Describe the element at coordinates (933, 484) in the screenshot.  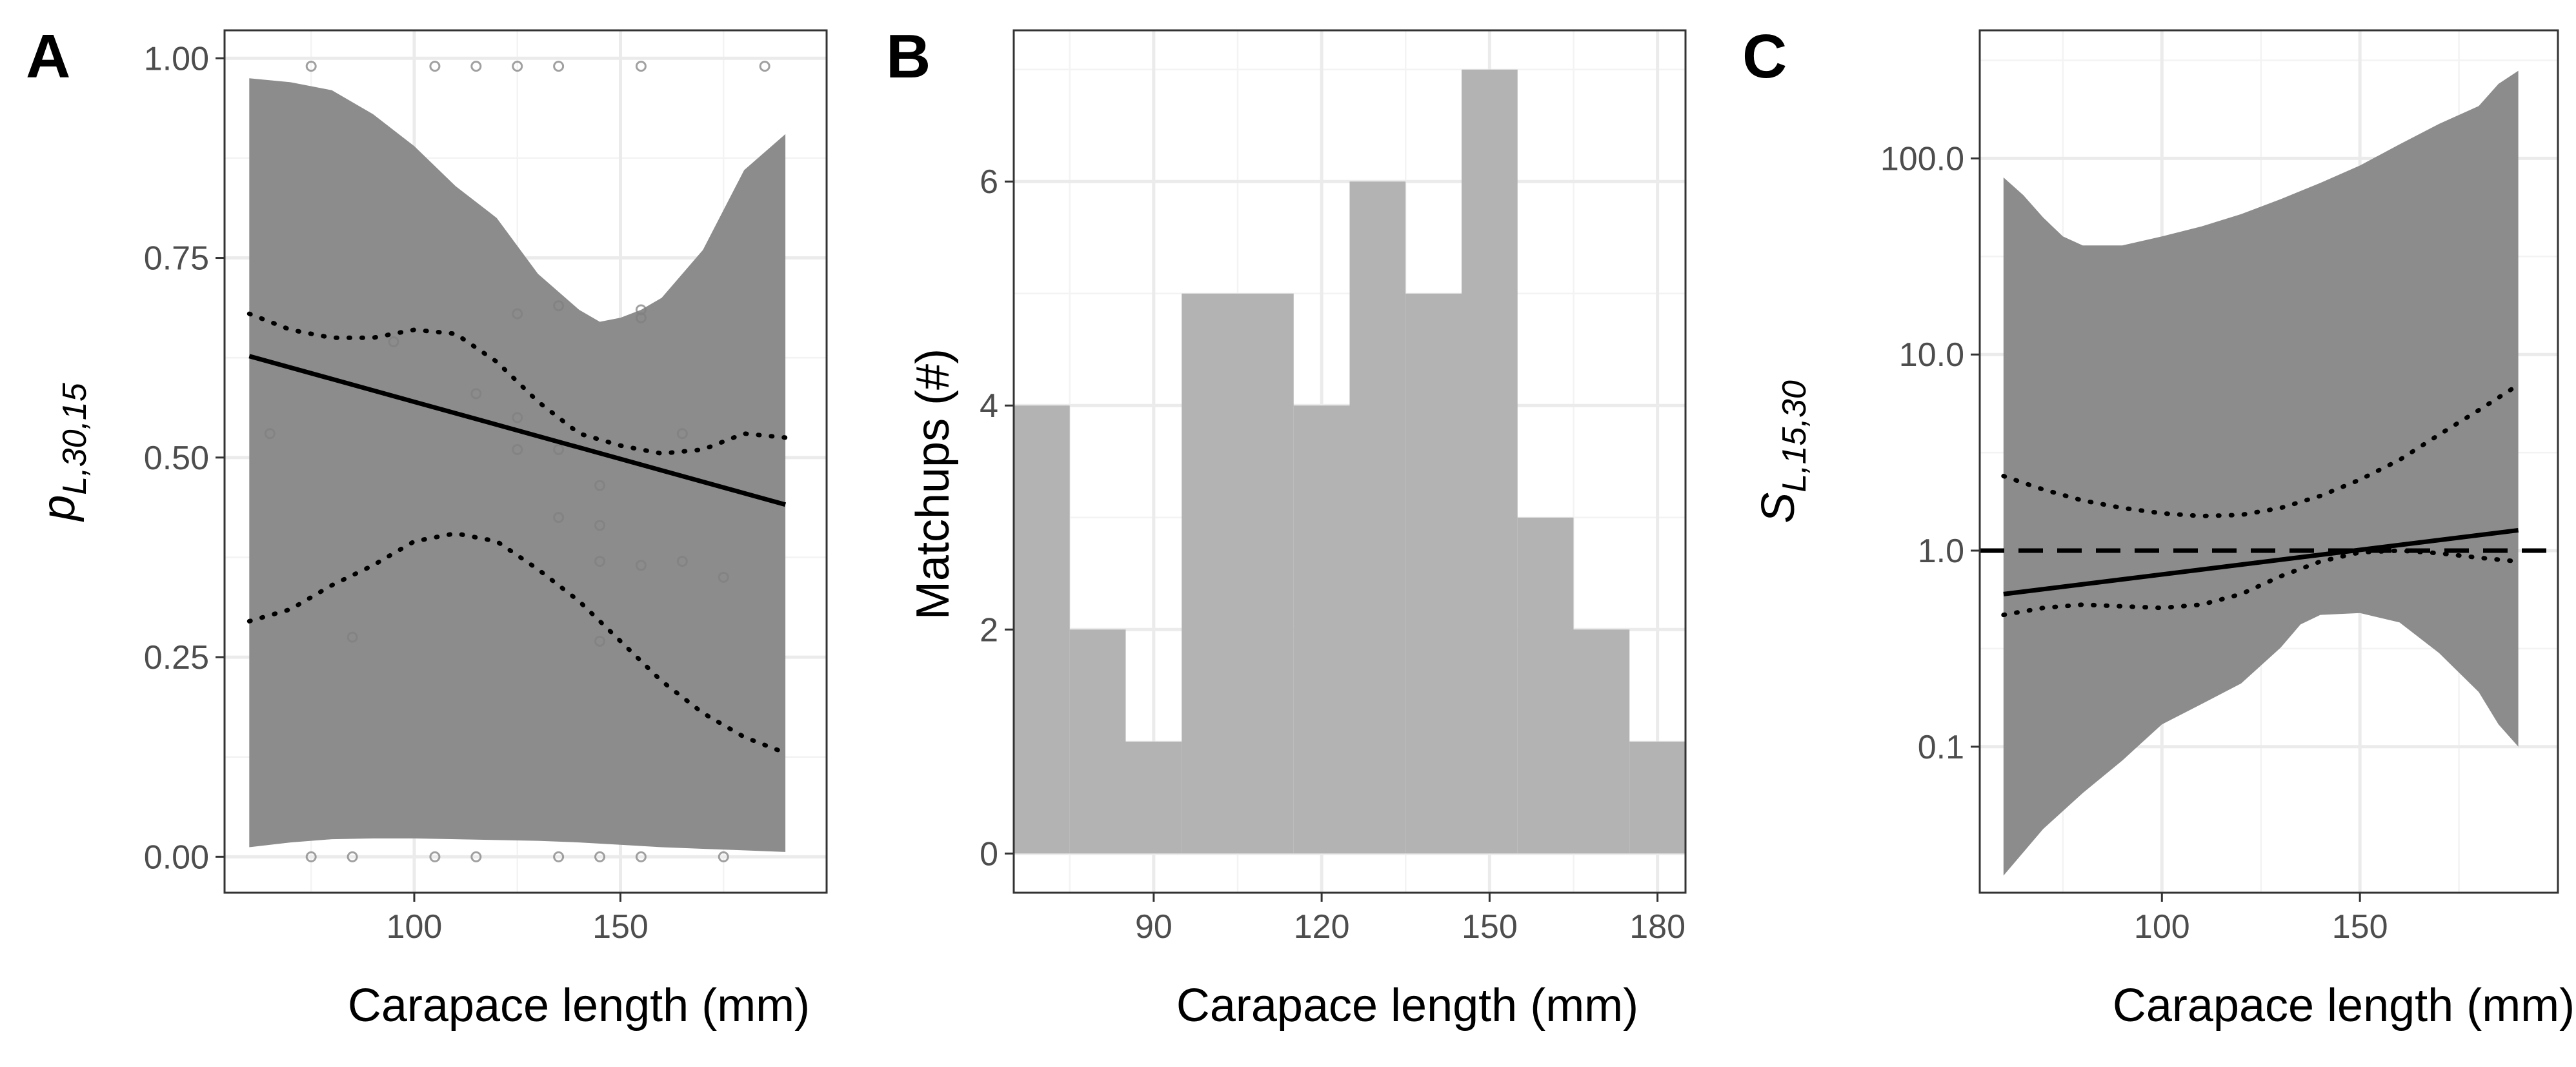
I see `panel-b-y-axis-title: Matchups (#)` at that location.